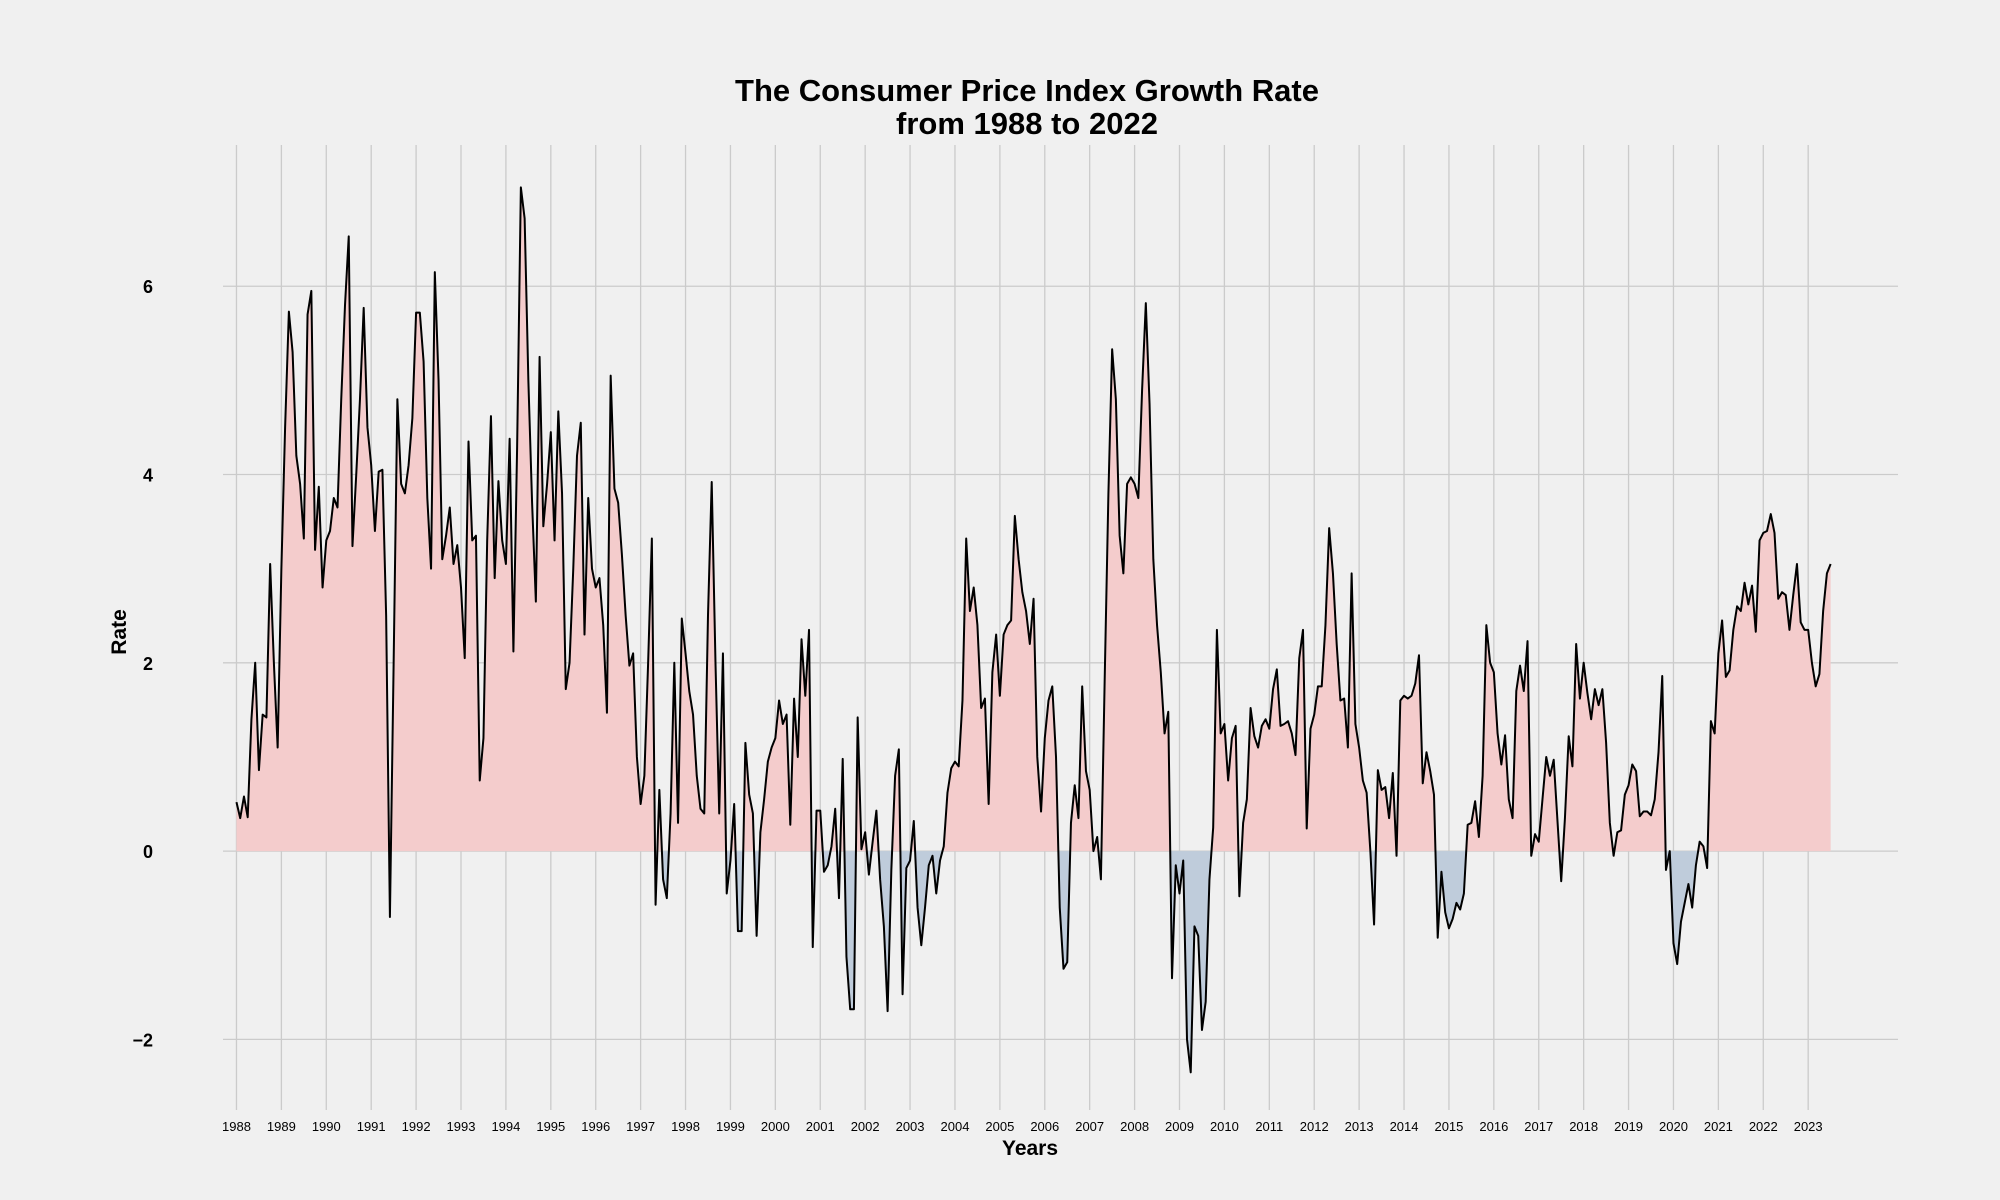 This screenshot has height=1200, width=2000. I want to click on x-tick-label: 2001, so click(820, 1126).